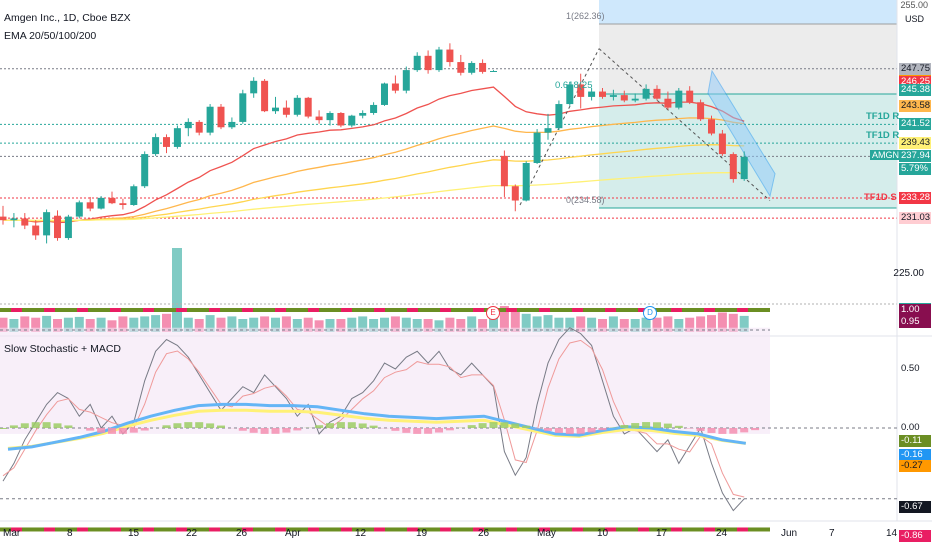 This screenshot has height=550, width=932. I want to click on x-tick-12: 24, so click(722, 533).